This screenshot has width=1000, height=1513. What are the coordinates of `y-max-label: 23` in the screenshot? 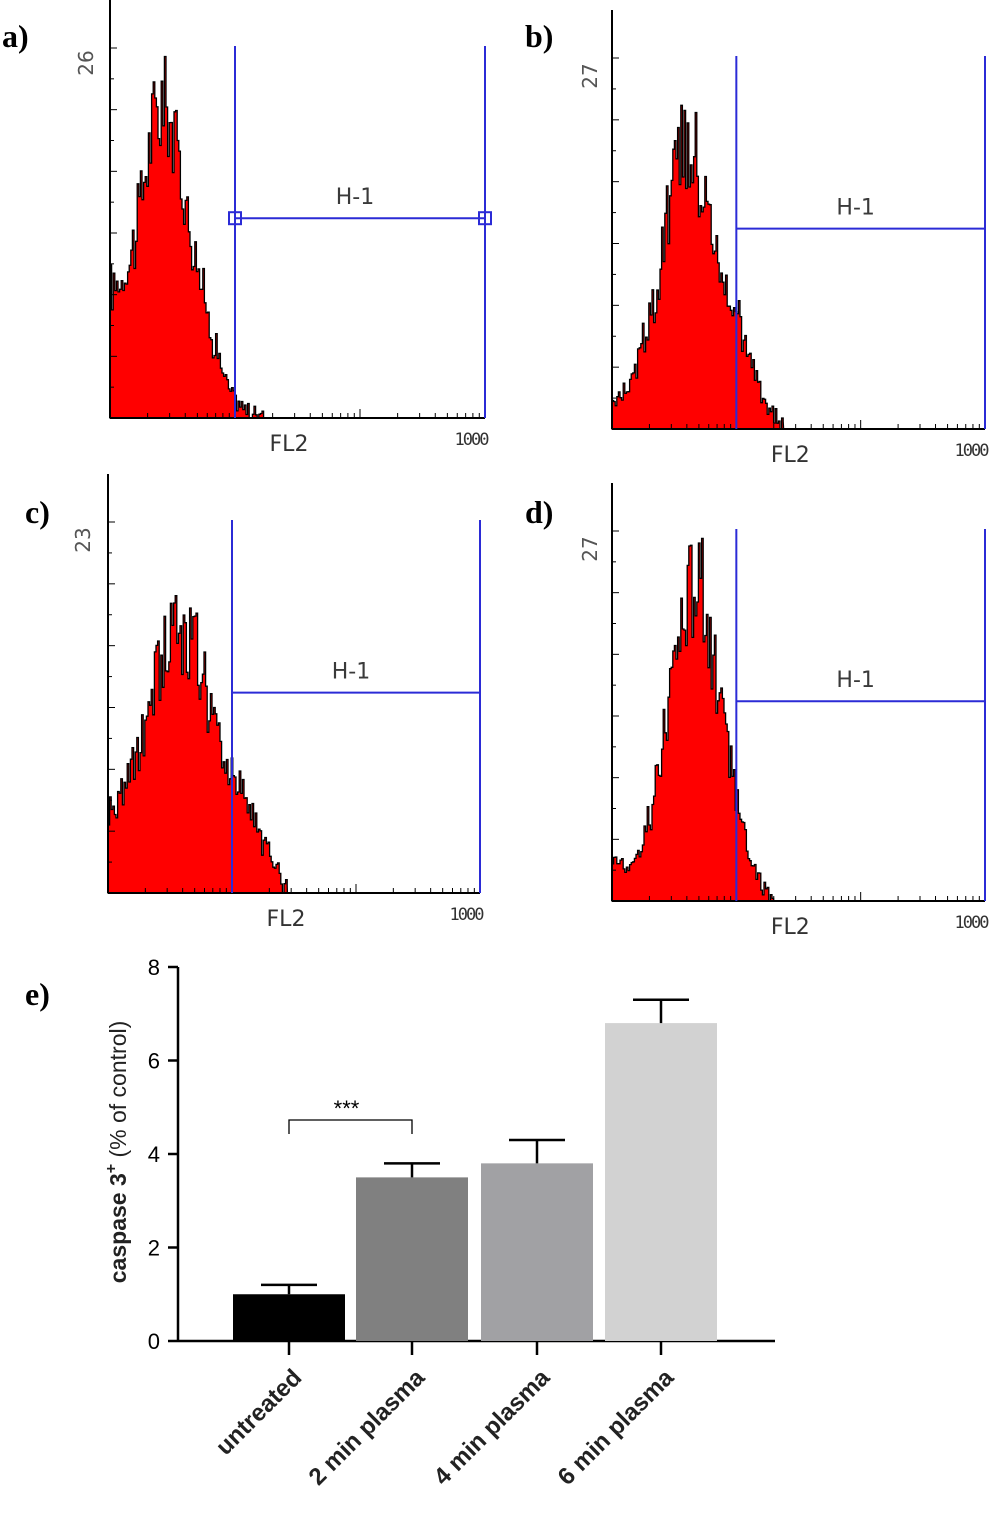 It's located at (83, 539).